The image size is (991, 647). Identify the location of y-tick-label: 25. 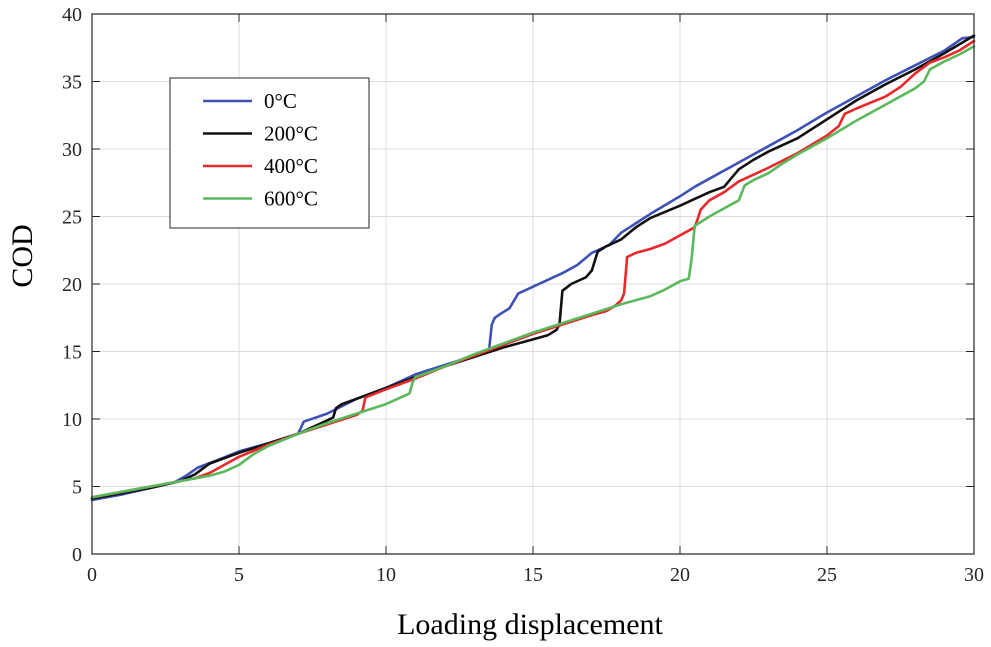
(72, 218).